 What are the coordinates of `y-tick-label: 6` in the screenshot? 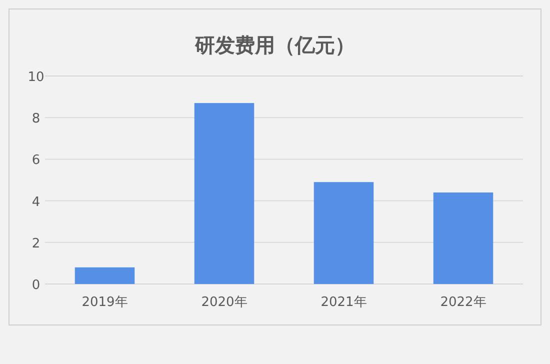 It's located at (36, 160).